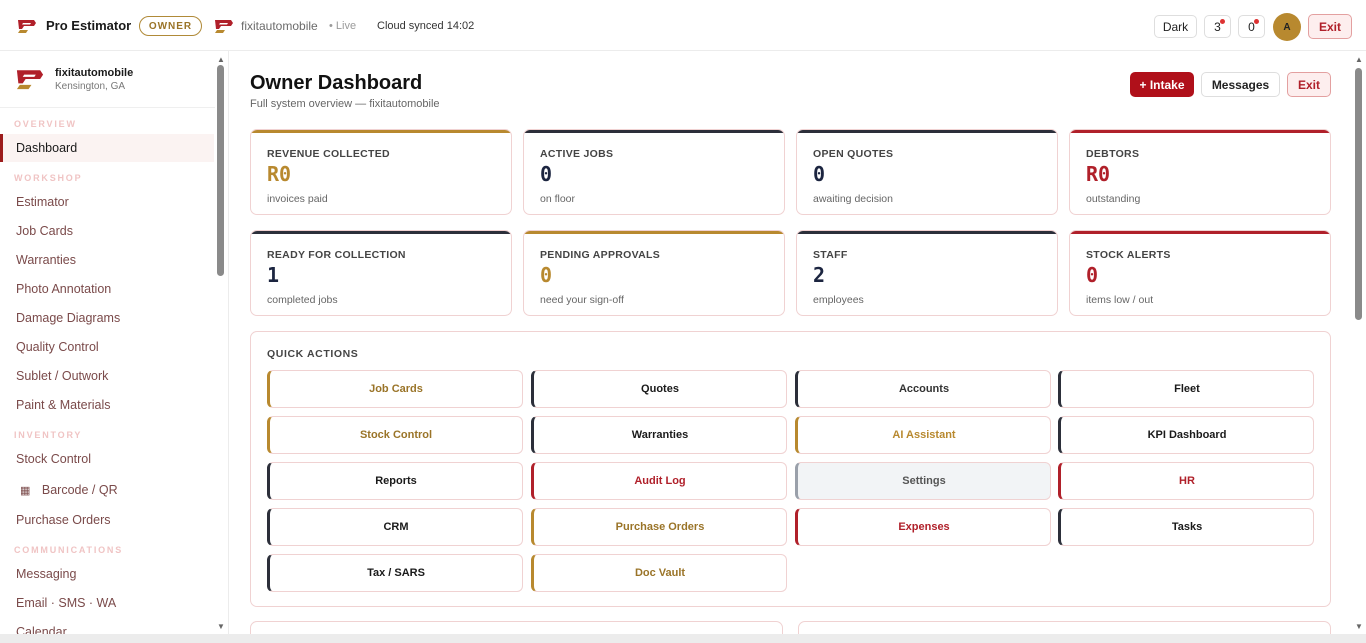 This screenshot has height=643, width=1366. Describe the element at coordinates (63, 405) in the screenshot. I see `sidebar-item-paint: Paint & Materials` at that location.